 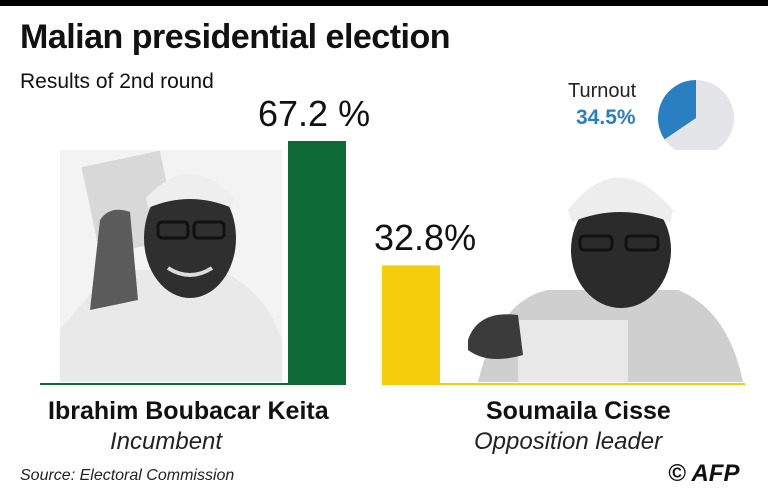 I want to click on candidate-name-cisse: Soumaila Cisse, so click(x=578, y=411).